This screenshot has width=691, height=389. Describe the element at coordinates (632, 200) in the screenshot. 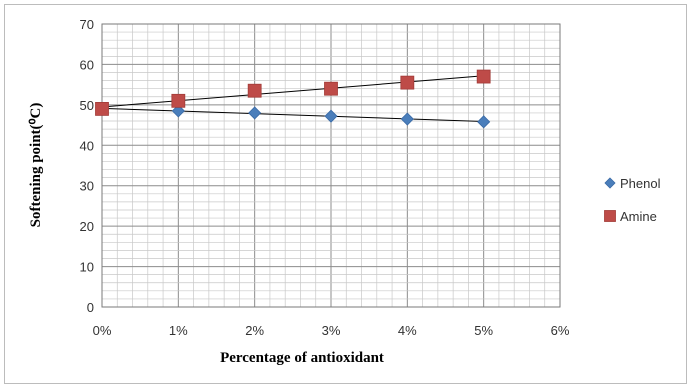

I see `legend: Phenol Amine` at that location.